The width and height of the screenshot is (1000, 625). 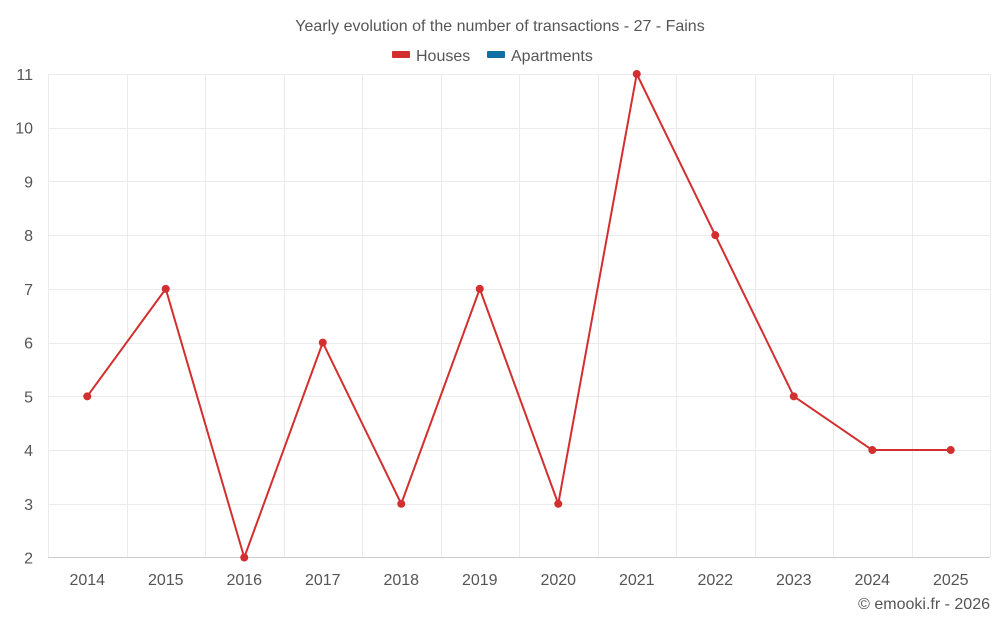 I want to click on x-tick-label: 2024, so click(x=872, y=580).